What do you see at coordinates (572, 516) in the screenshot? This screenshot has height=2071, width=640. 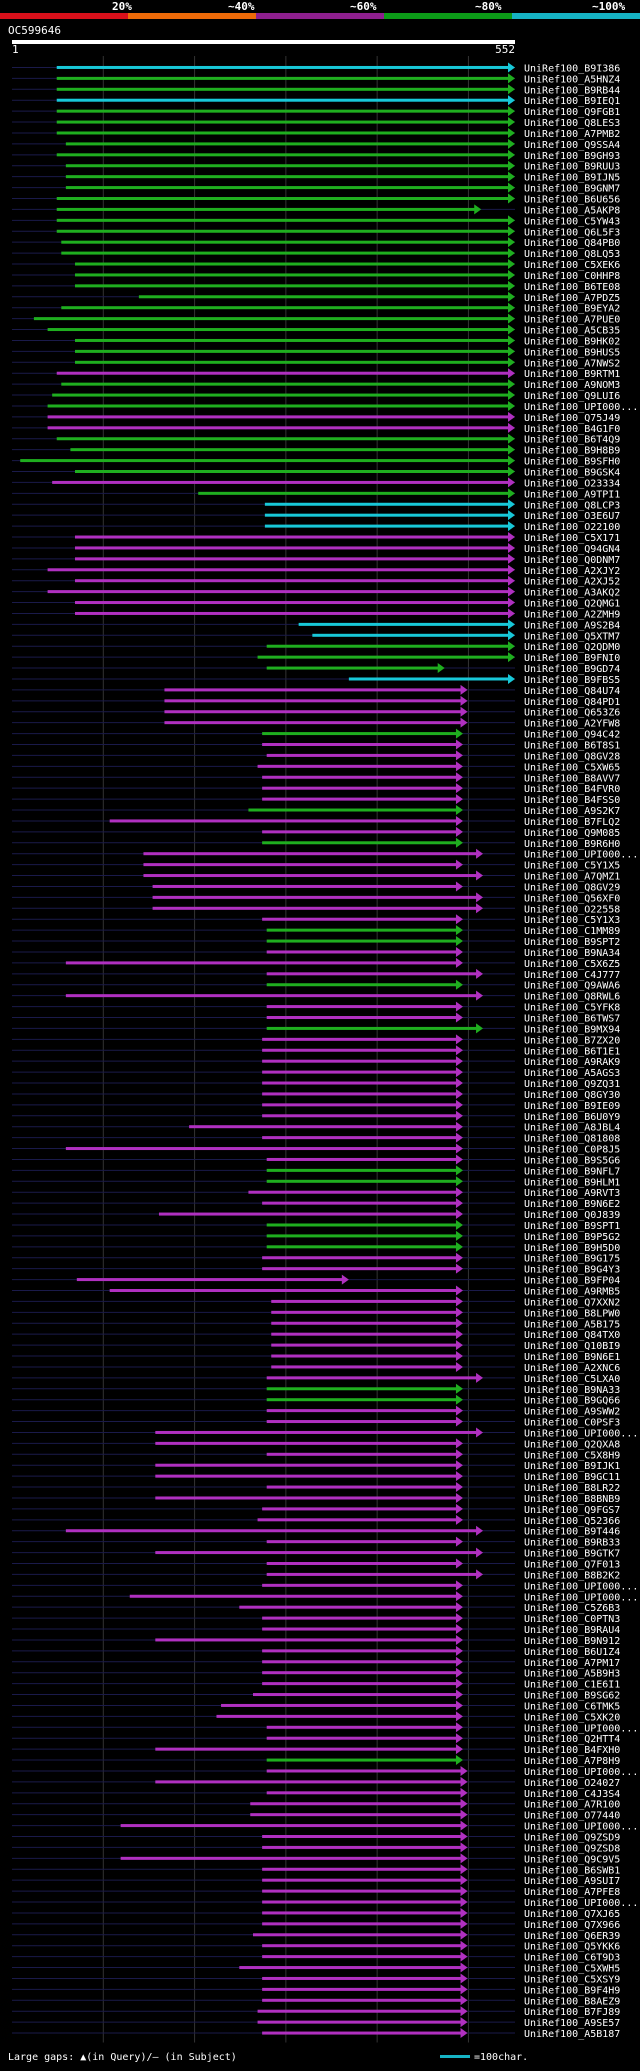 I see `hit-label: UniRef100_O3E6U7` at bounding box center [572, 516].